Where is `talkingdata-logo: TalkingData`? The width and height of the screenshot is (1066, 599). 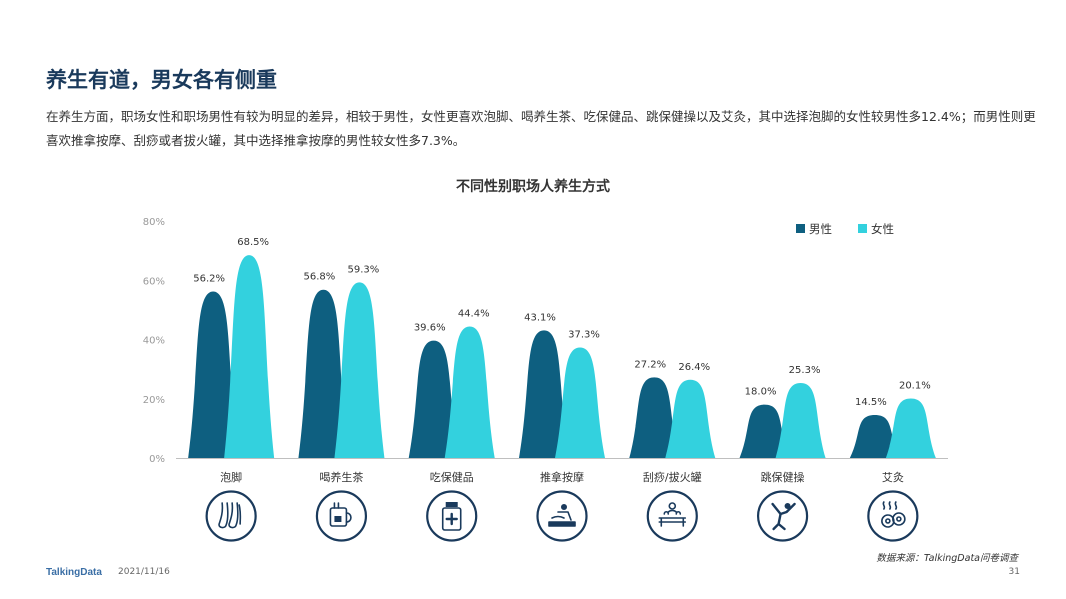
talkingdata-logo: TalkingData is located at coordinates (74, 572).